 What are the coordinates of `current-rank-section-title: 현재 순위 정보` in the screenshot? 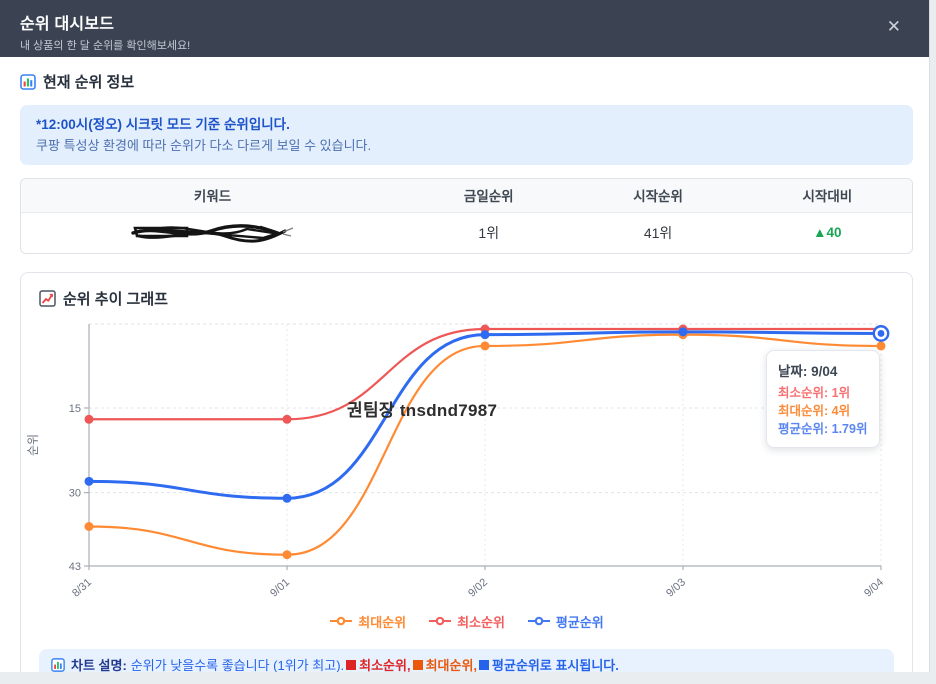 It's located at (466, 81).